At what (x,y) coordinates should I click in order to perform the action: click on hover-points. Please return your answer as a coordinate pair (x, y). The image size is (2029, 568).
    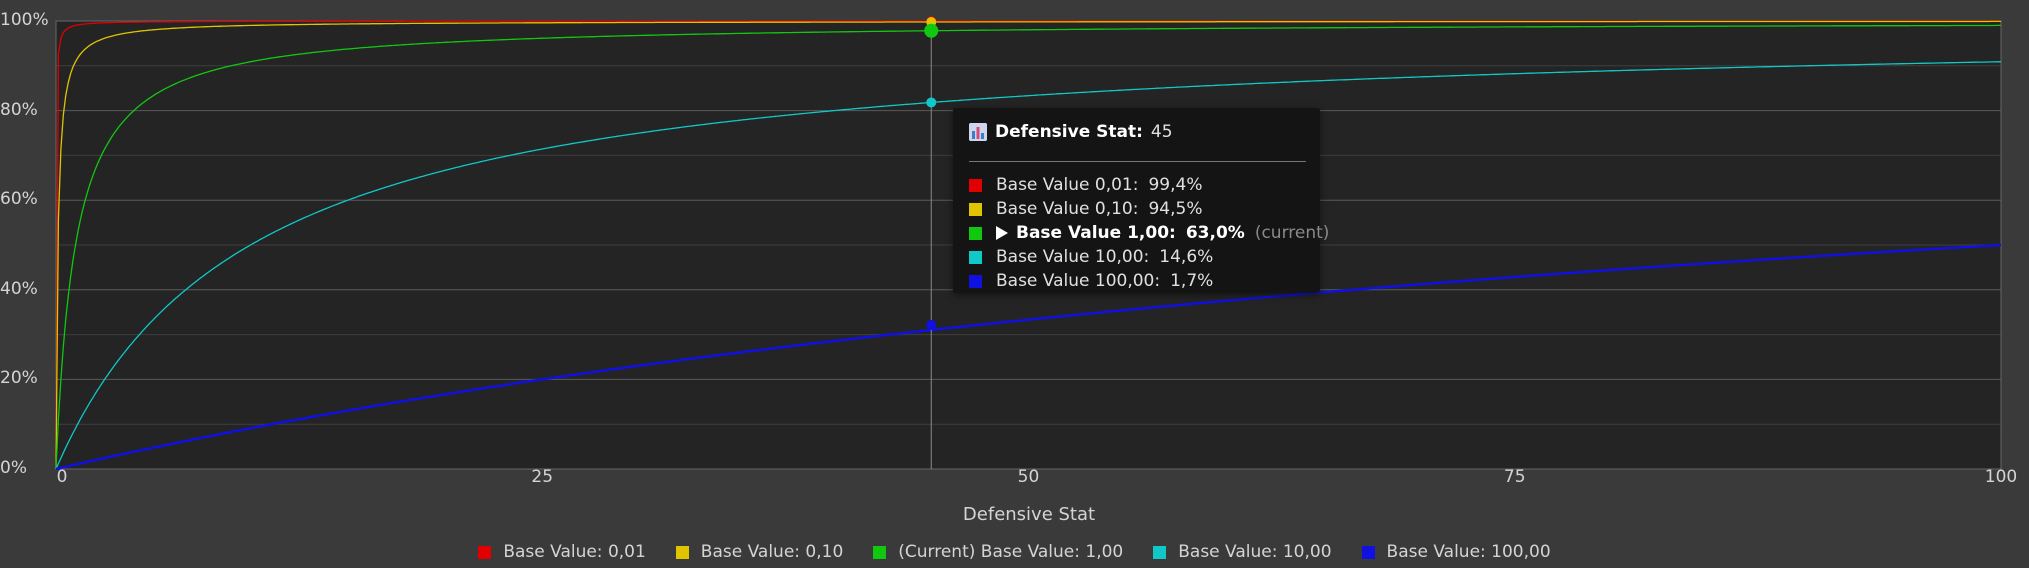
    Looking at the image, I should click on (931, 173).